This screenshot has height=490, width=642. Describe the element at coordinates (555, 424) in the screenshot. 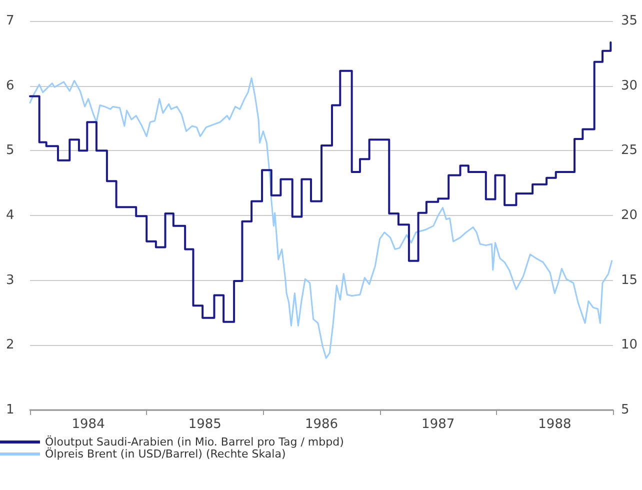

I see `x-tick-label: 1988` at that location.